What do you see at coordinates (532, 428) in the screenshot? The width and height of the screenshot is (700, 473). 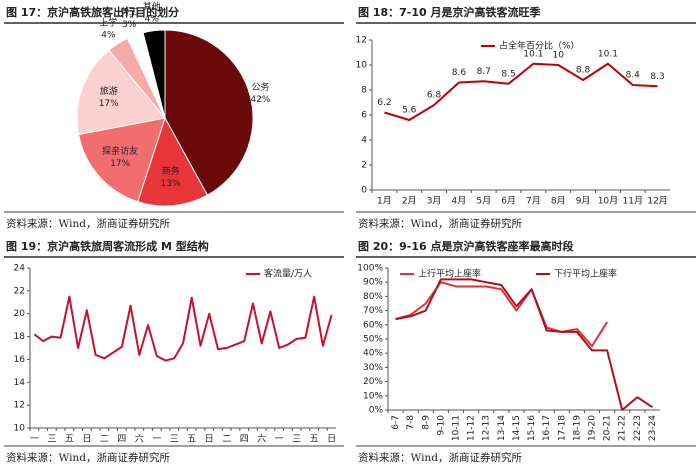 I see `x-tick-label: 15-16` at bounding box center [532, 428].